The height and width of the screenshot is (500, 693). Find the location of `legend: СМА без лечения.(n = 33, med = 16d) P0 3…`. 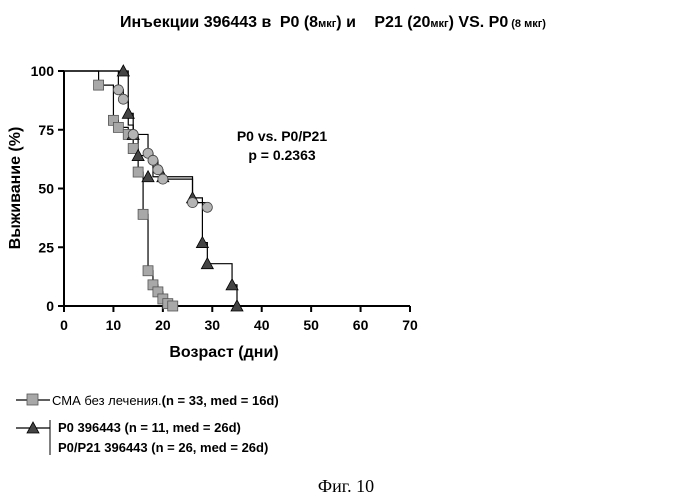

legend: СМА без лечения.(n = 33, med = 16d) P0 3… is located at coordinates (147, 424).